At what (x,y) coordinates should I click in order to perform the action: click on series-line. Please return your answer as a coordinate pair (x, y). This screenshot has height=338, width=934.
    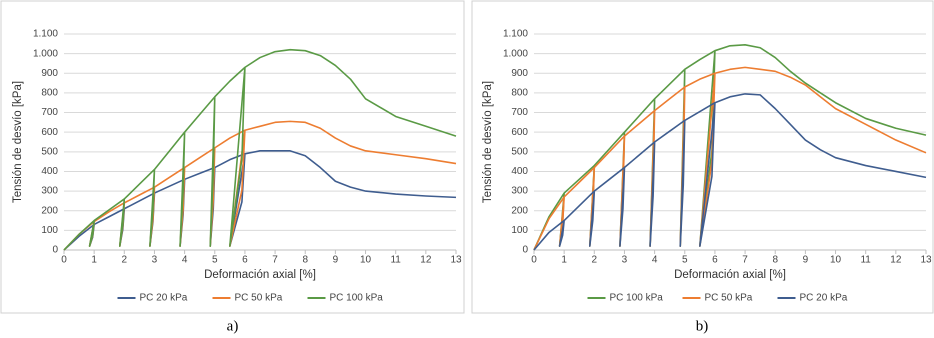
    Looking at the image, I should click on (260, 200).